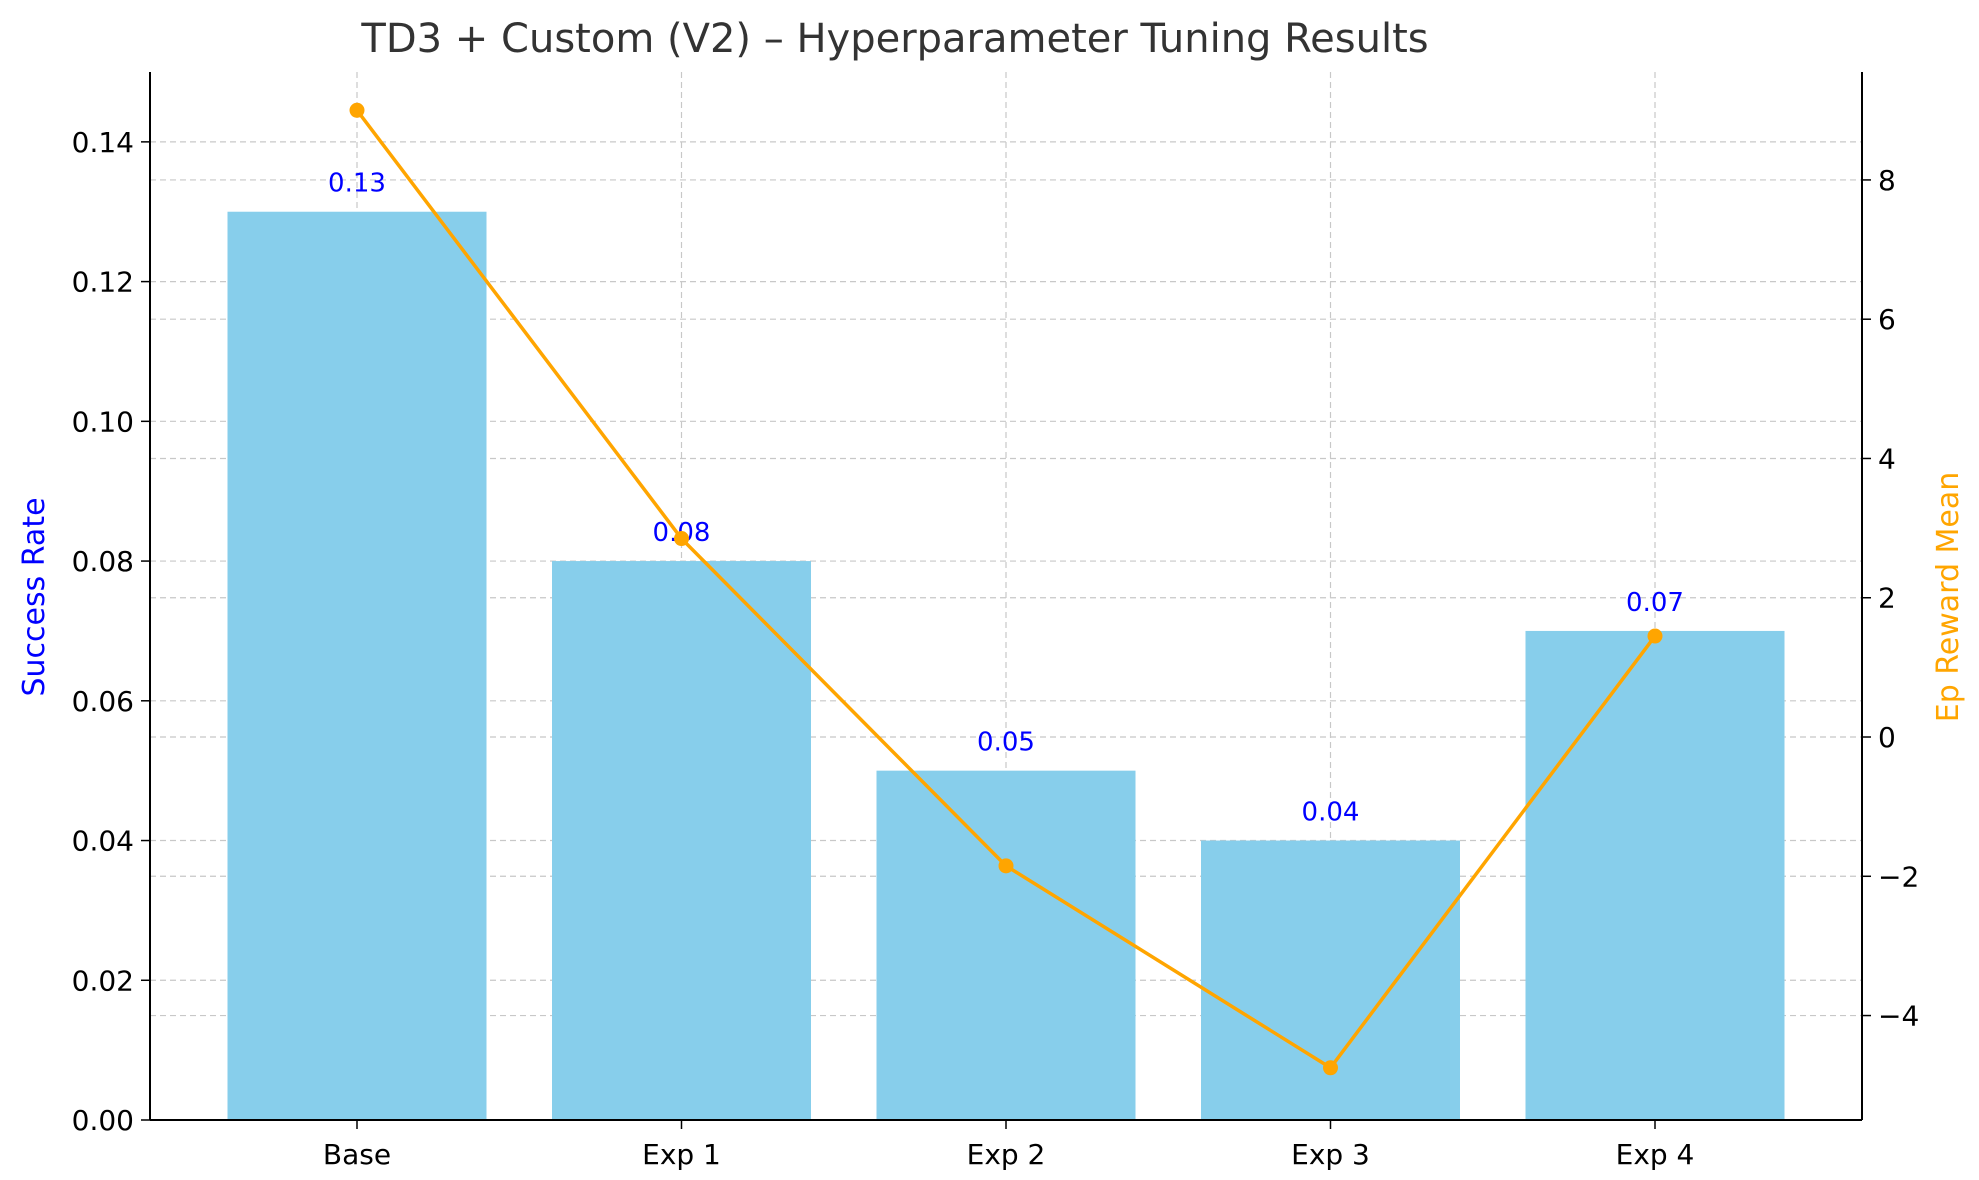 Image resolution: width=1979 pixels, height=1180 pixels. I want to click on x-axis-ticks: Base Exp 1 Exp 2 Exp 3 Exp 4, so click(1008, 1145).